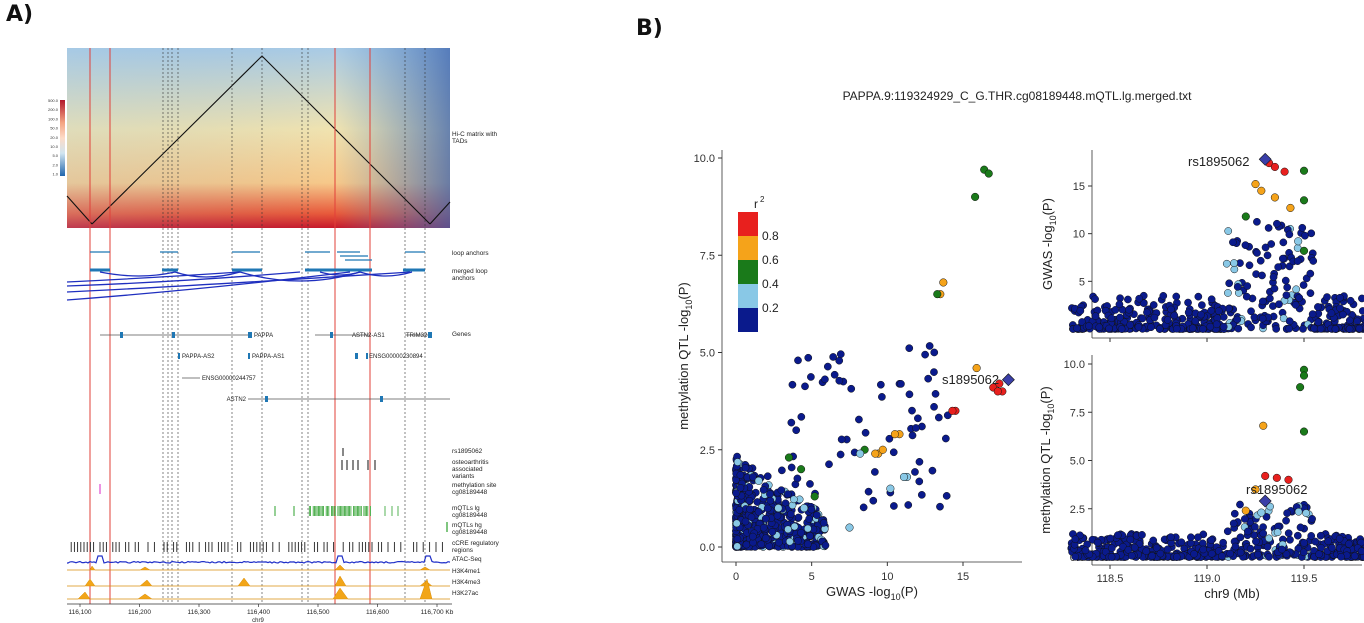 The width and height of the screenshot is (1364, 623). What do you see at coordinates (256, 547) in the screenshot?
I see `ccre-marks` at bounding box center [256, 547].